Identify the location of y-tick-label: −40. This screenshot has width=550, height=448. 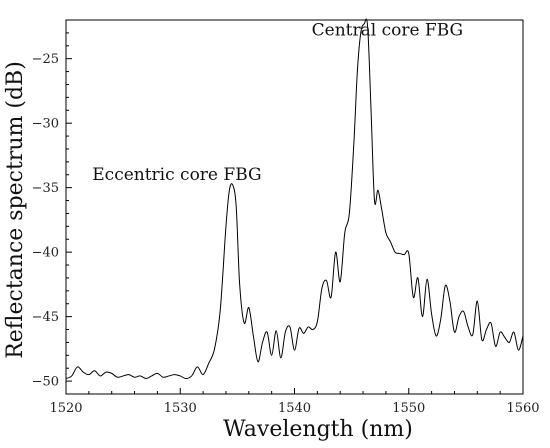
(45, 253).